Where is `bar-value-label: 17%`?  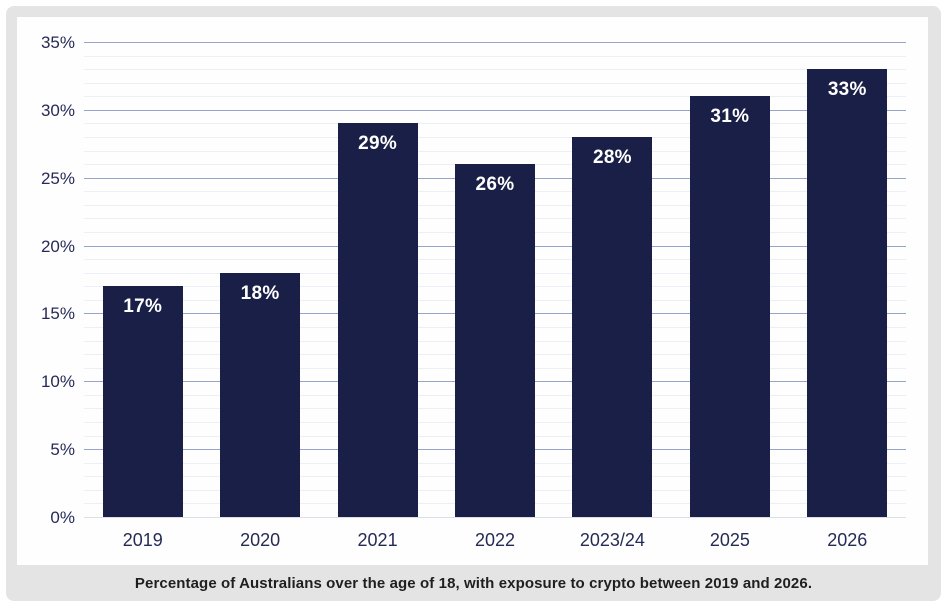 bar-value-label: 17% is located at coordinates (143, 307).